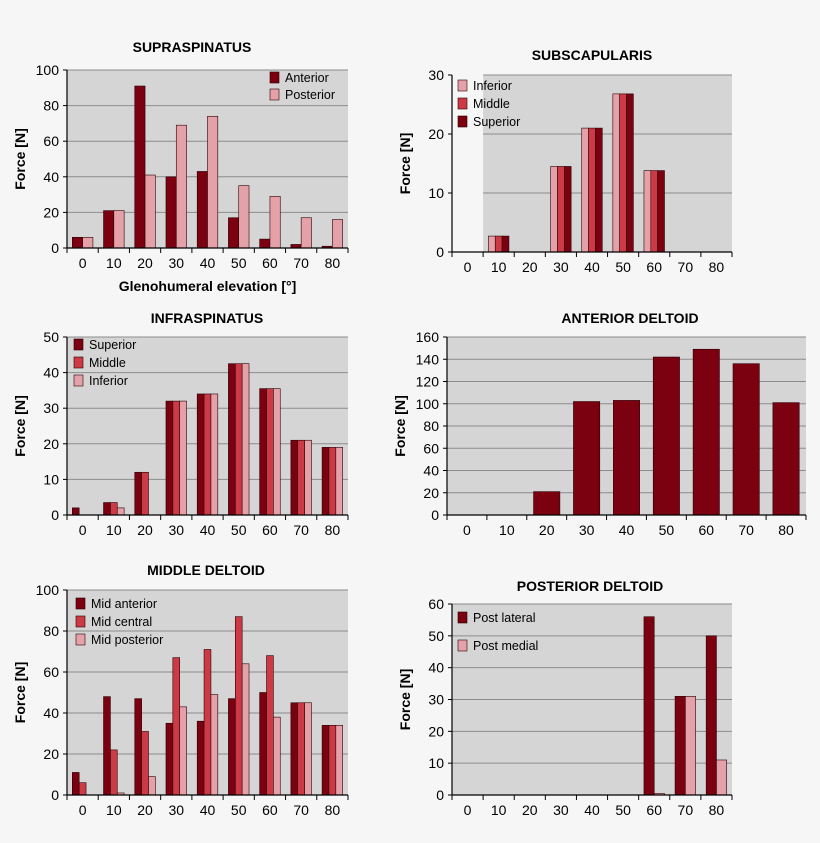 This screenshot has width=820, height=843. What do you see at coordinates (428, 337) in the screenshot?
I see `y-tick-label: 160` at bounding box center [428, 337].